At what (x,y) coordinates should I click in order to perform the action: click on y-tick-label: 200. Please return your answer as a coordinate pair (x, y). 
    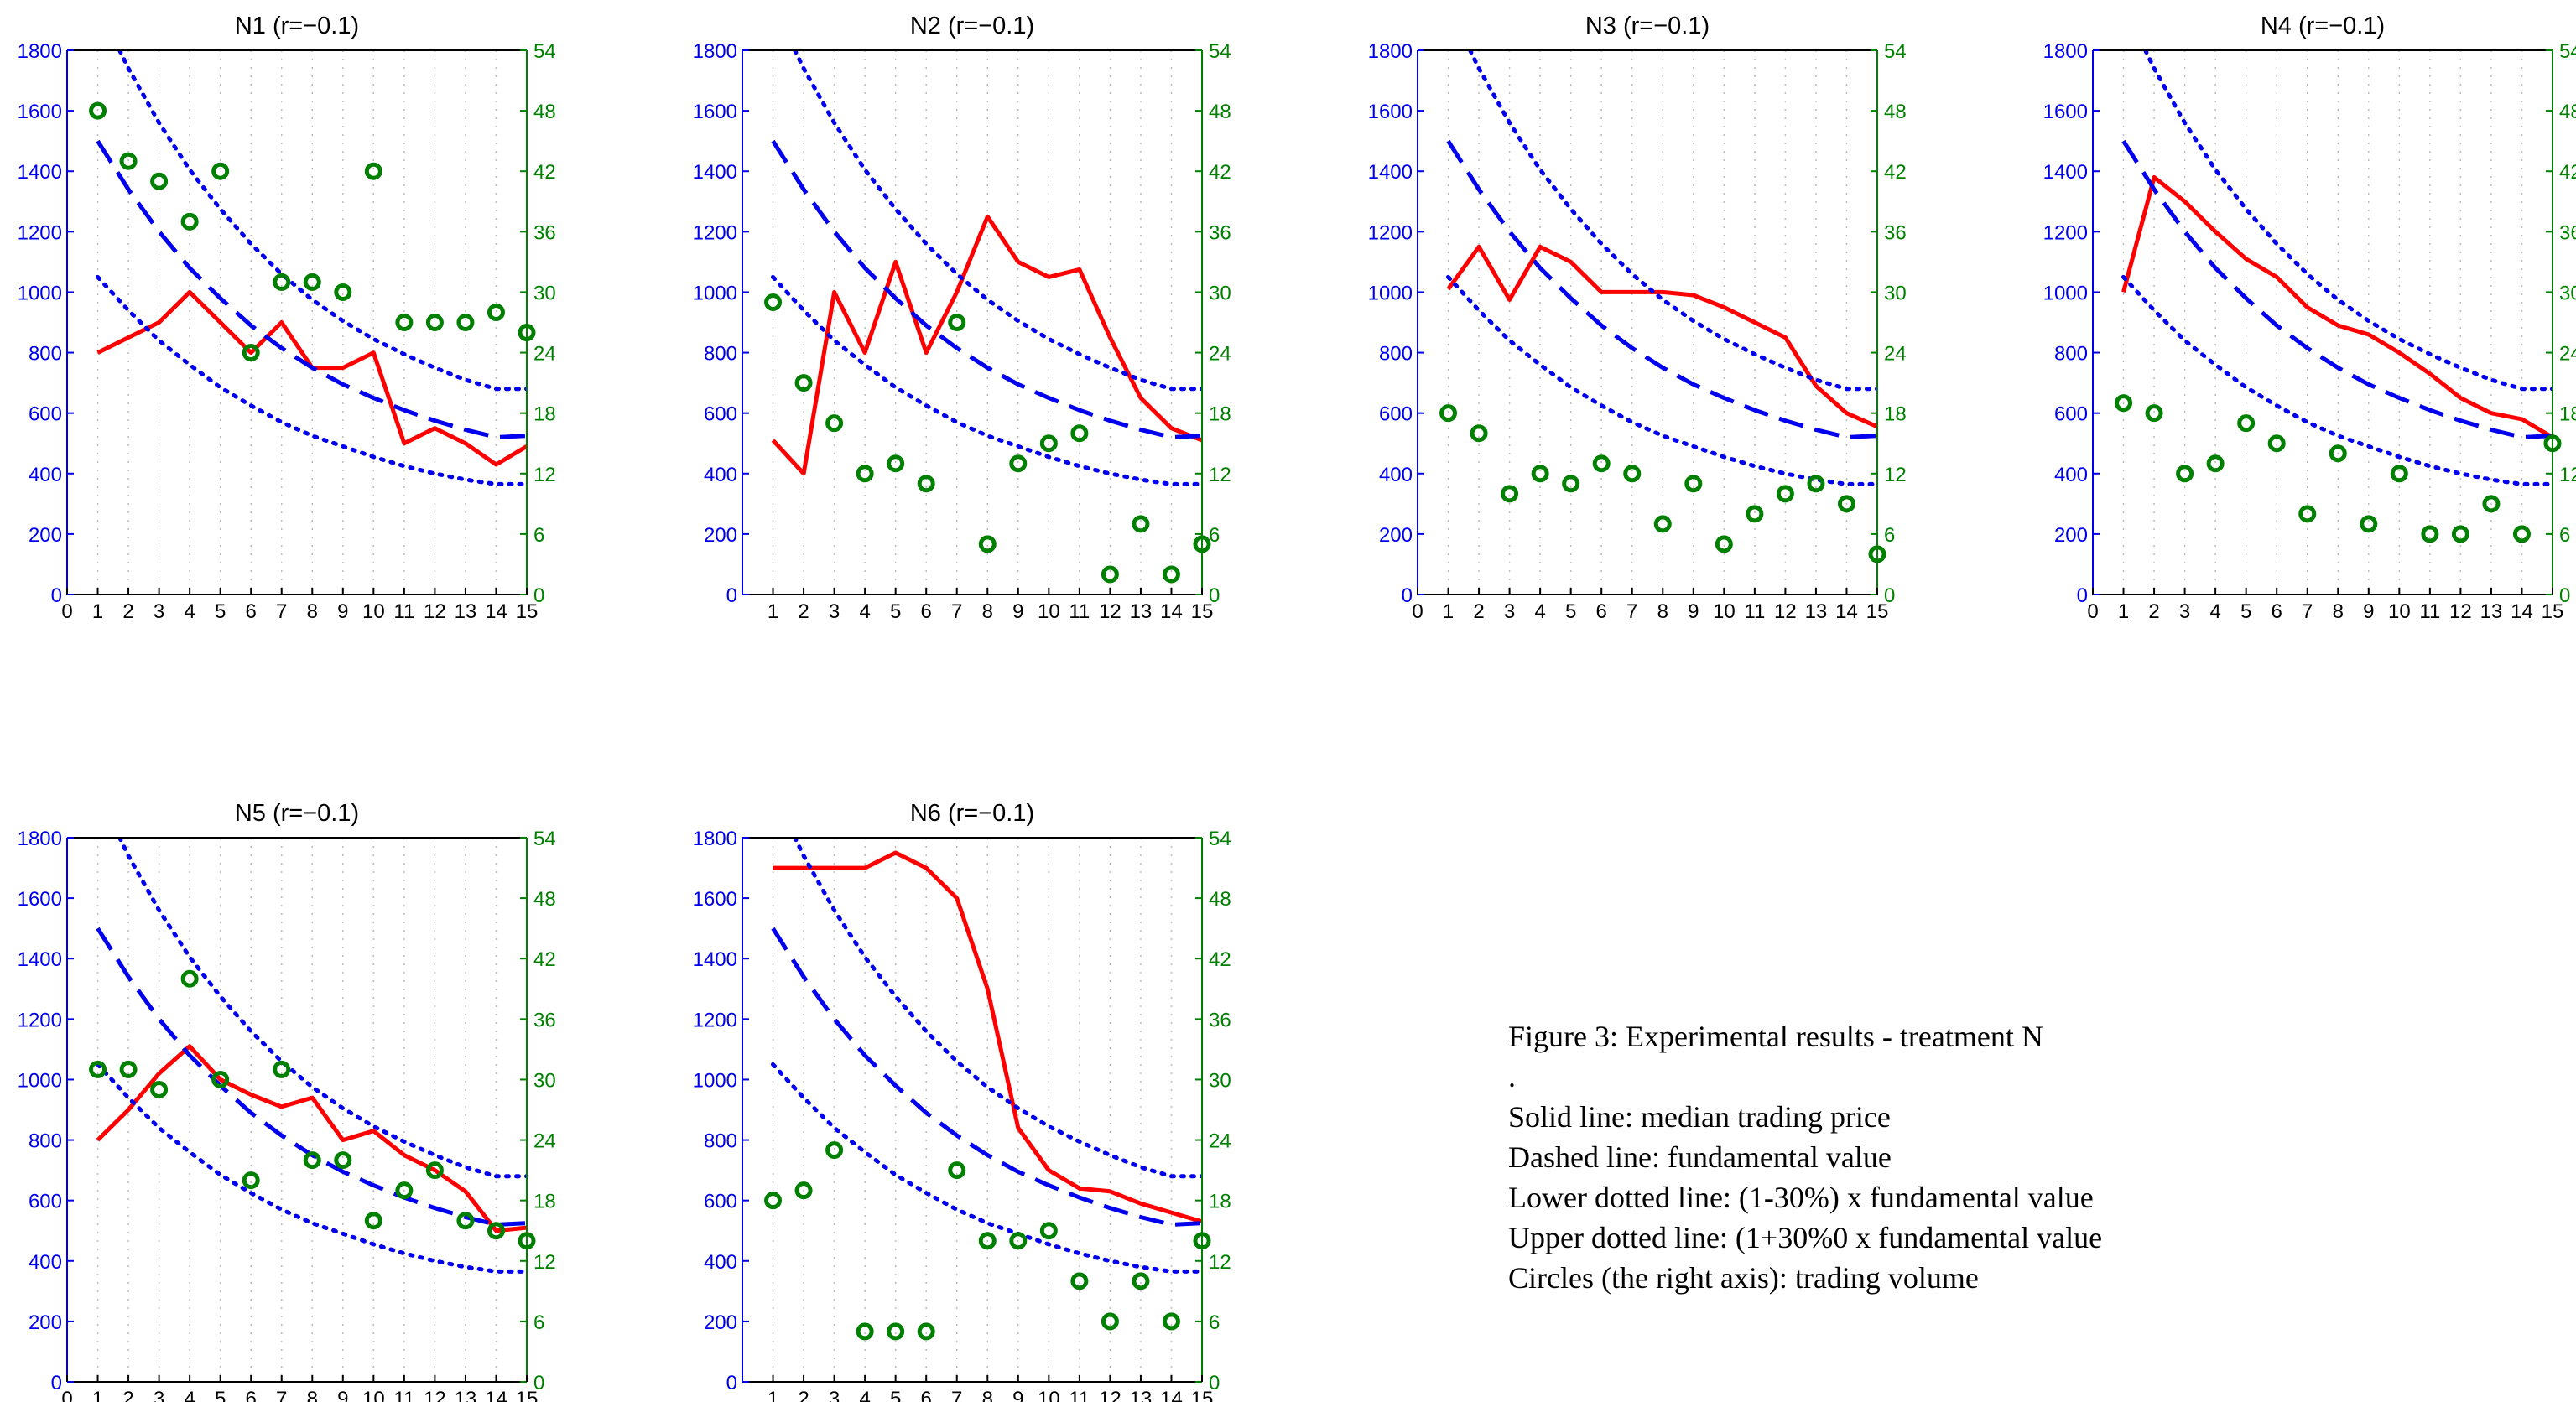
    Looking at the image, I should click on (45, 535).